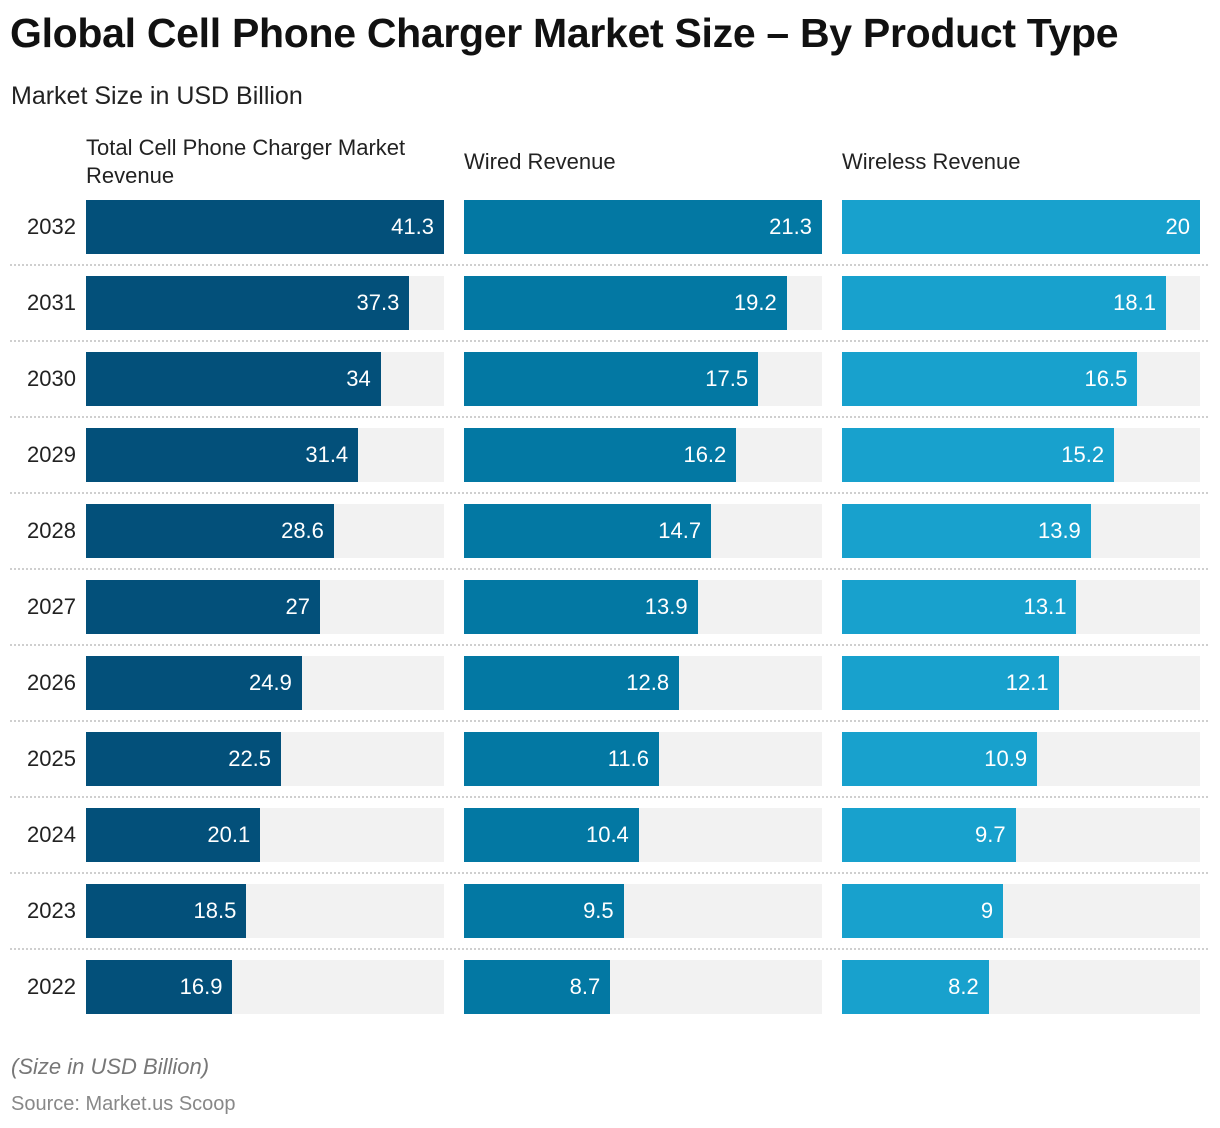 The height and width of the screenshot is (1128, 1220). Describe the element at coordinates (959, 607) in the screenshot. I see `bar: 13.1` at that location.